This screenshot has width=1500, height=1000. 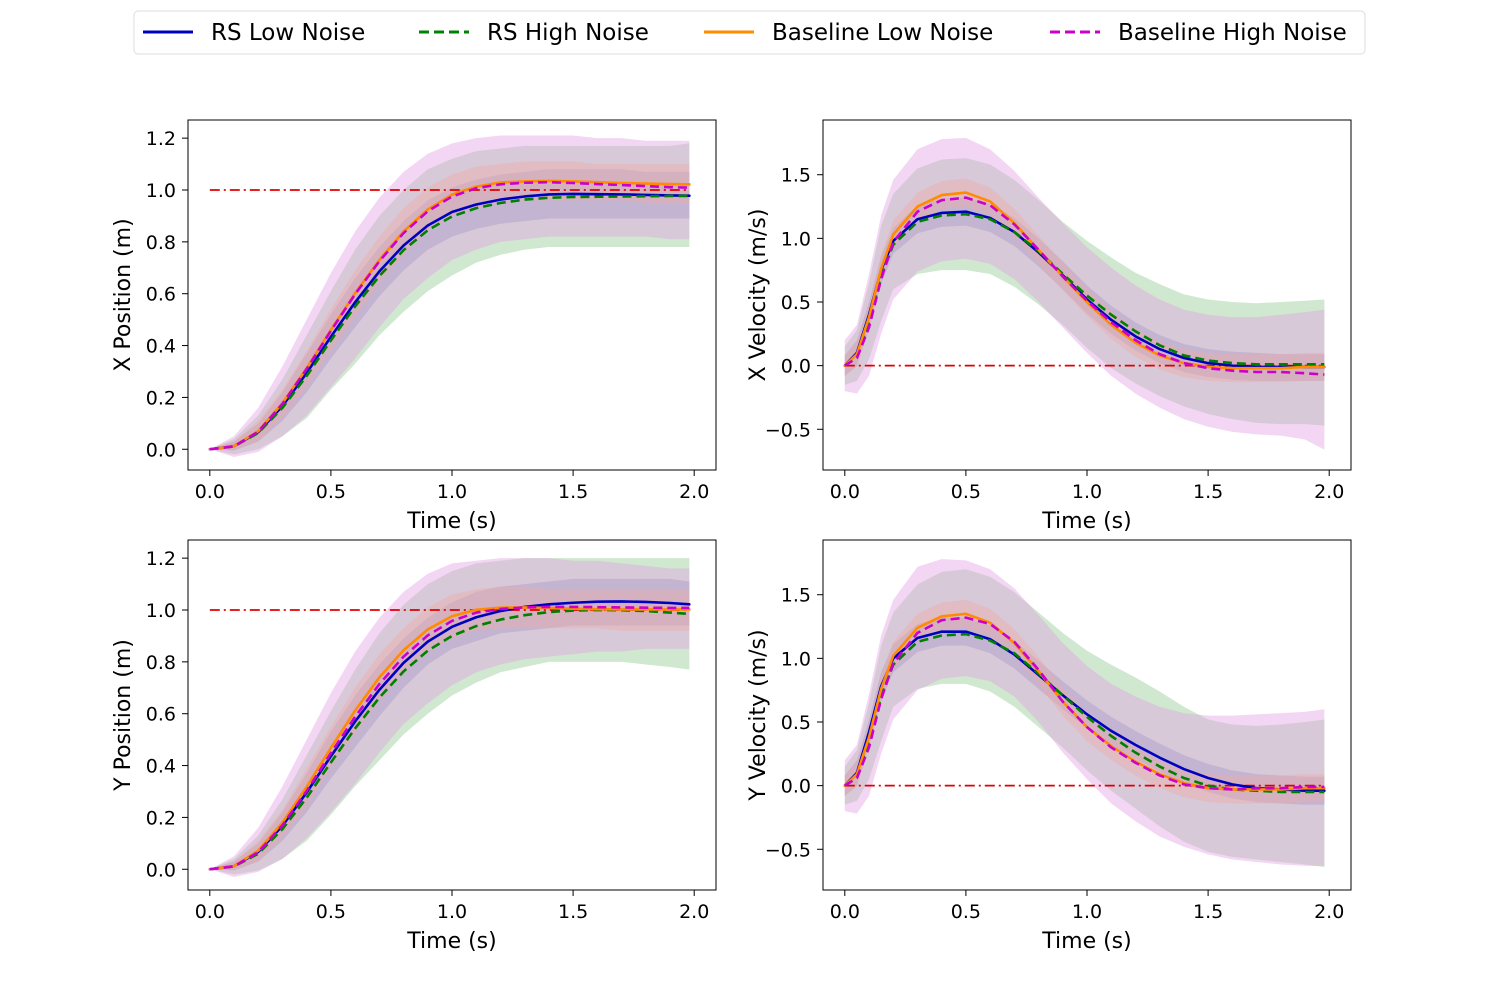 What do you see at coordinates (758, 295) in the screenshot?
I see `y-axis-label: X Velocity (m/s)` at bounding box center [758, 295].